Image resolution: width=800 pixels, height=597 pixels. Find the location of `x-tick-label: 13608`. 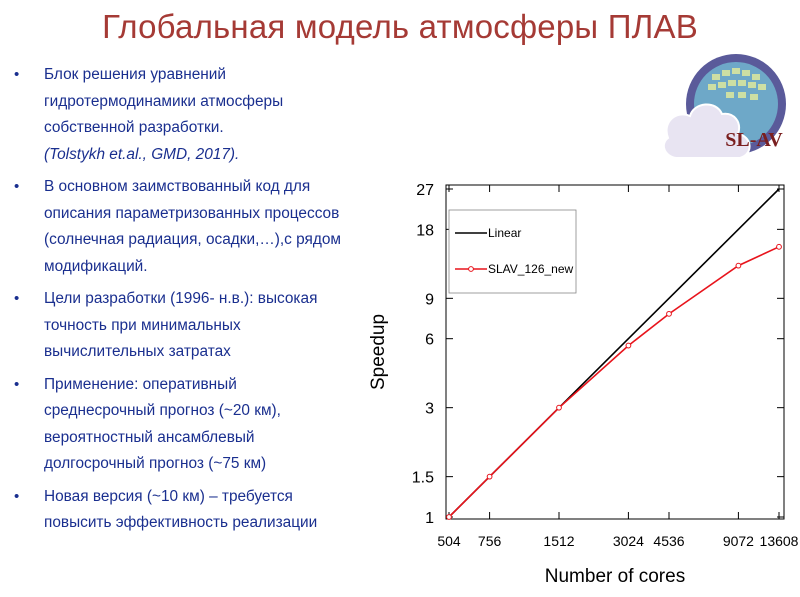

x-tick-label: 13608 is located at coordinates (779, 541).